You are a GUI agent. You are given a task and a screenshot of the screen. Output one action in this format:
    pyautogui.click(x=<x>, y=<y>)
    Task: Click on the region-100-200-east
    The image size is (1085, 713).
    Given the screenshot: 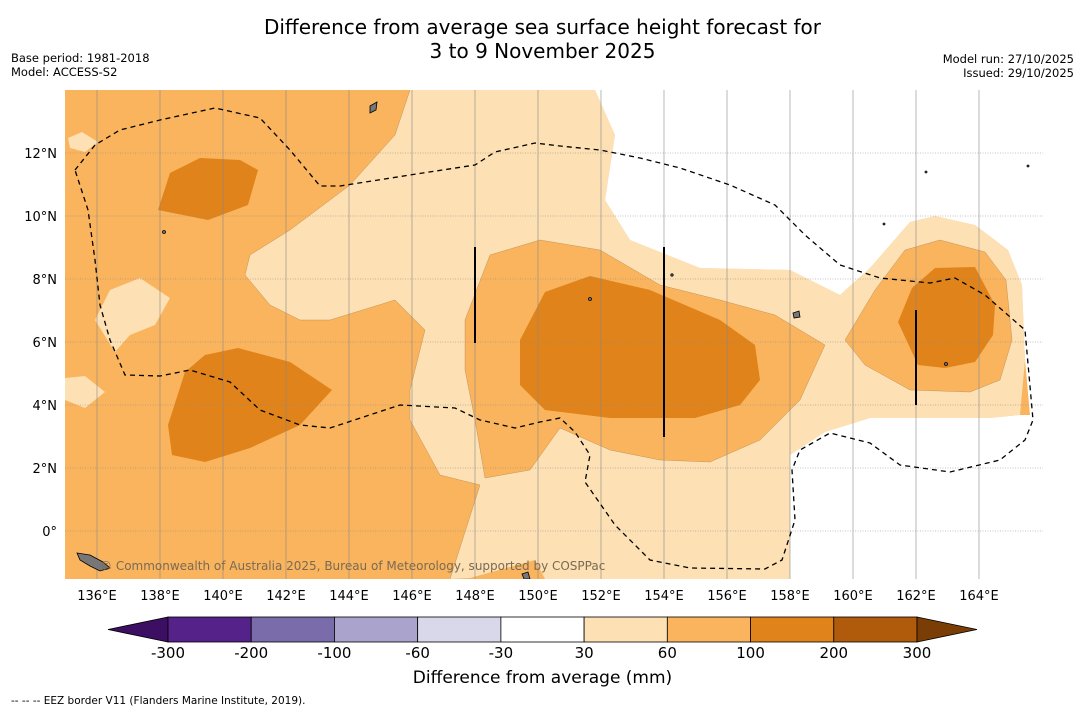 What is the action you would take?
    pyautogui.click(x=946, y=317)
    